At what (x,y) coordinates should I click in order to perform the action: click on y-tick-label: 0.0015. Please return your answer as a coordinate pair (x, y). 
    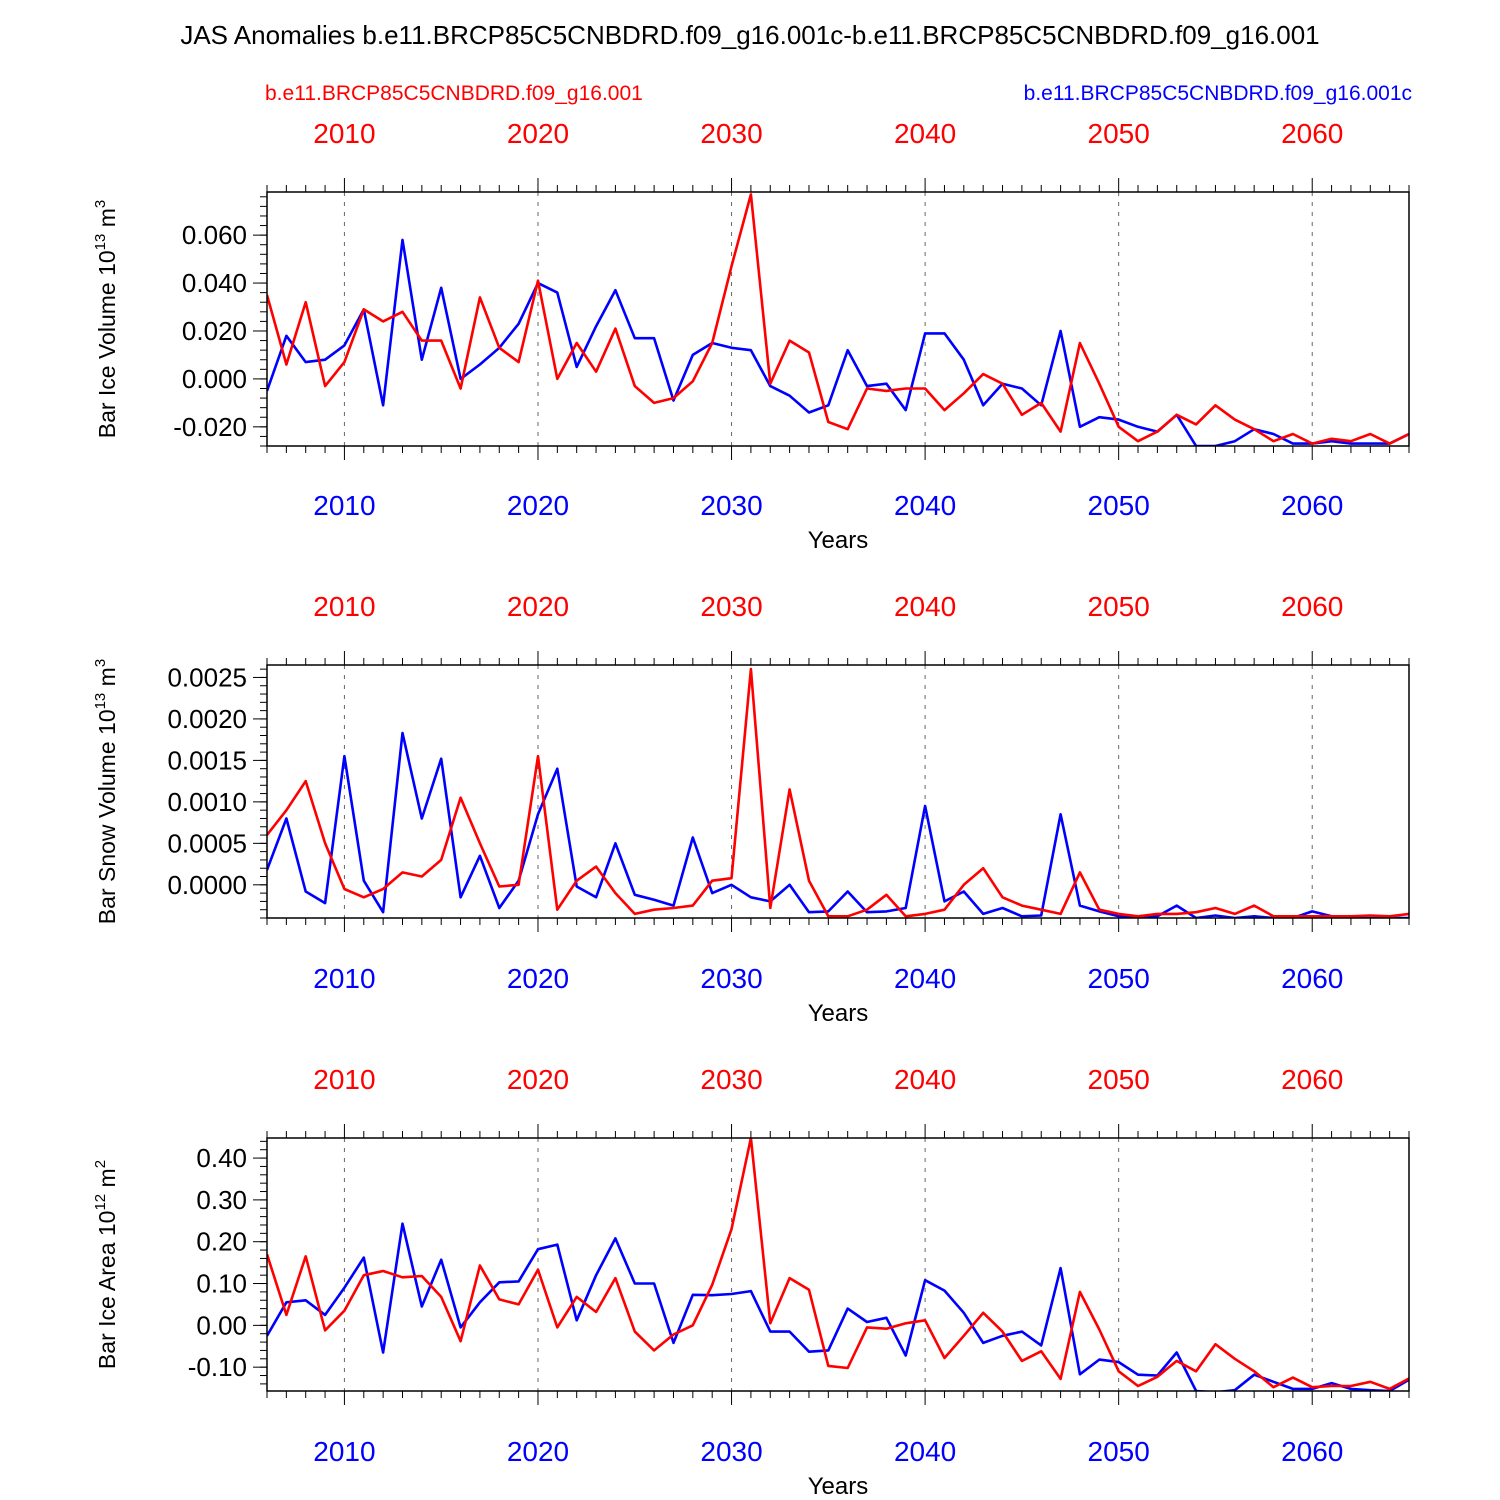
    Looking at the image, I should click on (207, 760).